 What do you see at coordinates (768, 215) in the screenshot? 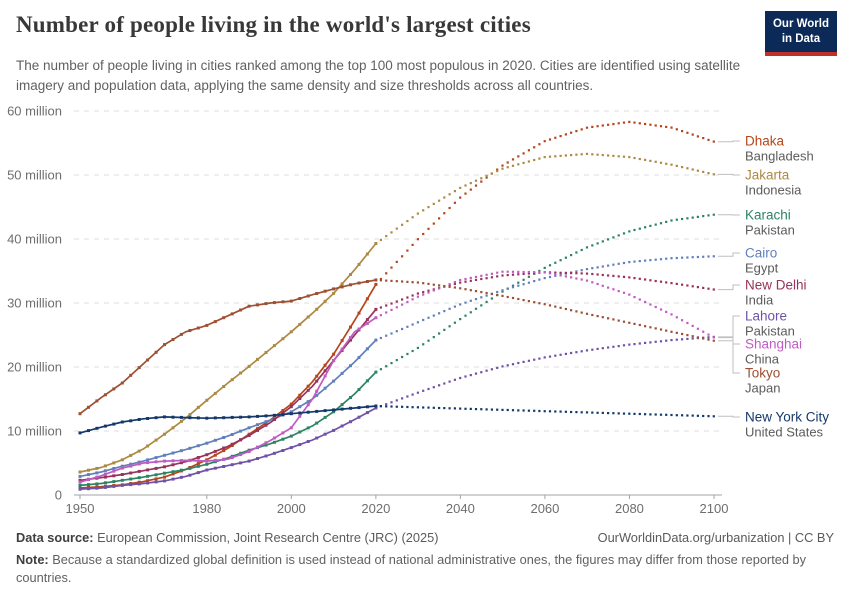
I see `legend-city-karachi: Karachi` at bounding box center [768, 215].